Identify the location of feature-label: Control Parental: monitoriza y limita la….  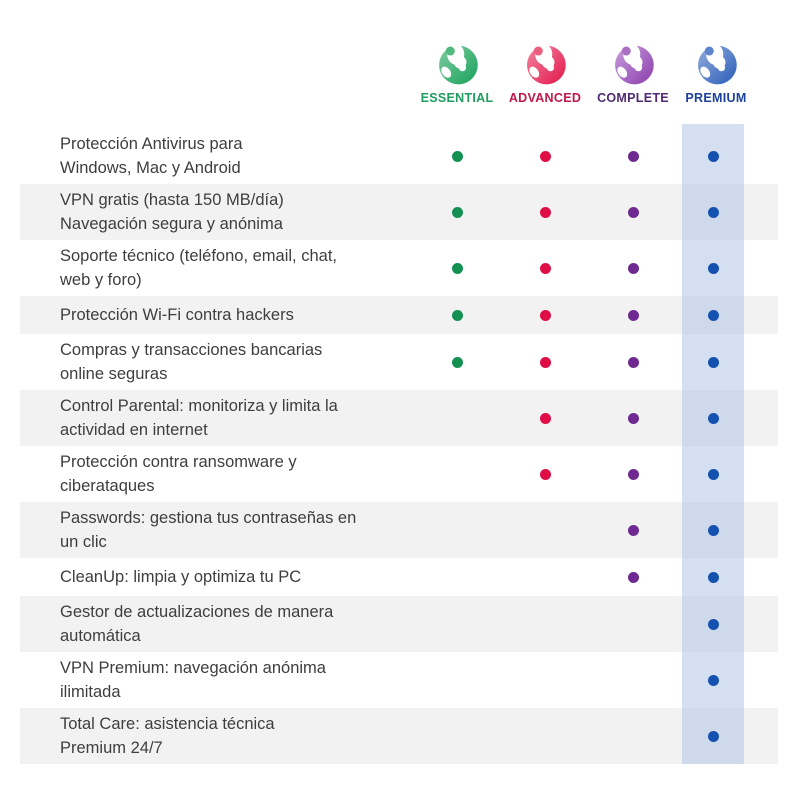
(199, 418).